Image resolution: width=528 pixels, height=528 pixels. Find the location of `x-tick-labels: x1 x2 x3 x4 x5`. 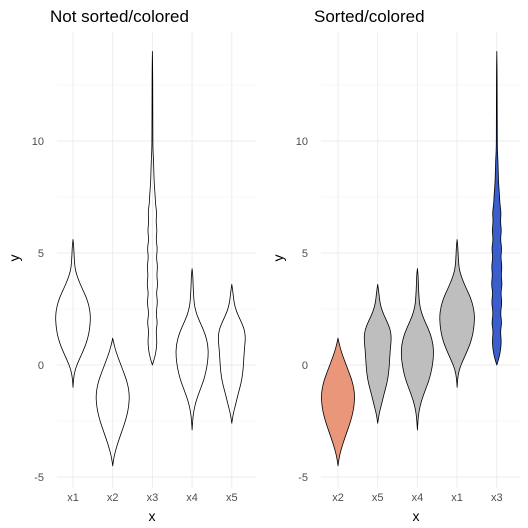

x-tick-labels: x1 x2 x3 x4 x5 is located at coordinates (152, 498).